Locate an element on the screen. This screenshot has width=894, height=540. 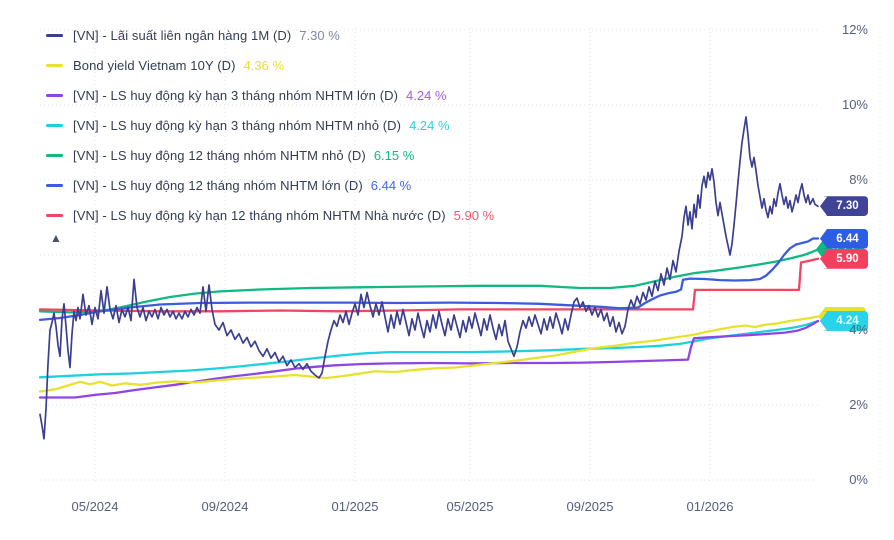
legend-label: [VN] - Lãi suất liên ngân hàng 1M (D) is located at coordinates (182, 35).